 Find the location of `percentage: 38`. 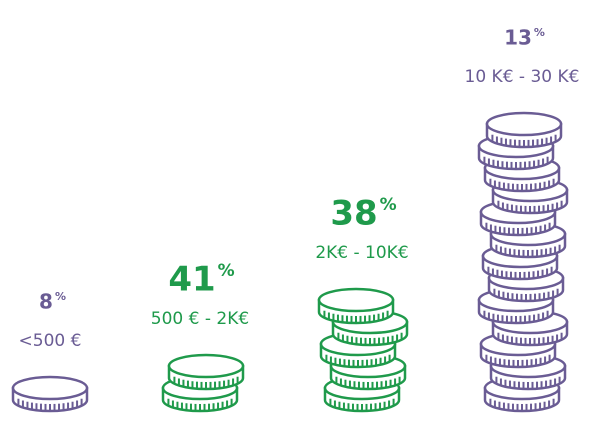

percentage: 38 is located at coordinates (353, 214).